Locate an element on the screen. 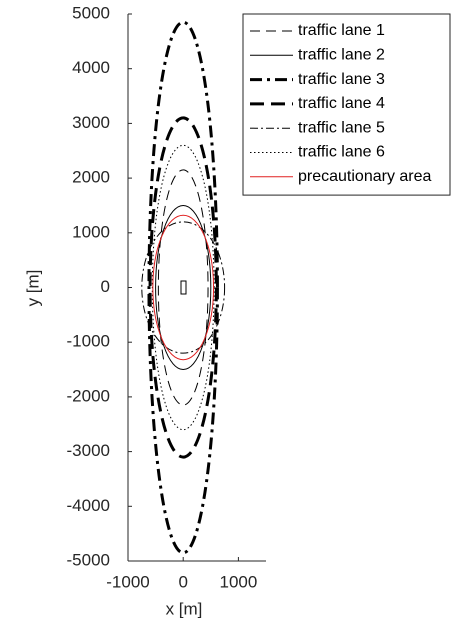  y-tick-label: -2000 is located at coordinates (88, 395).